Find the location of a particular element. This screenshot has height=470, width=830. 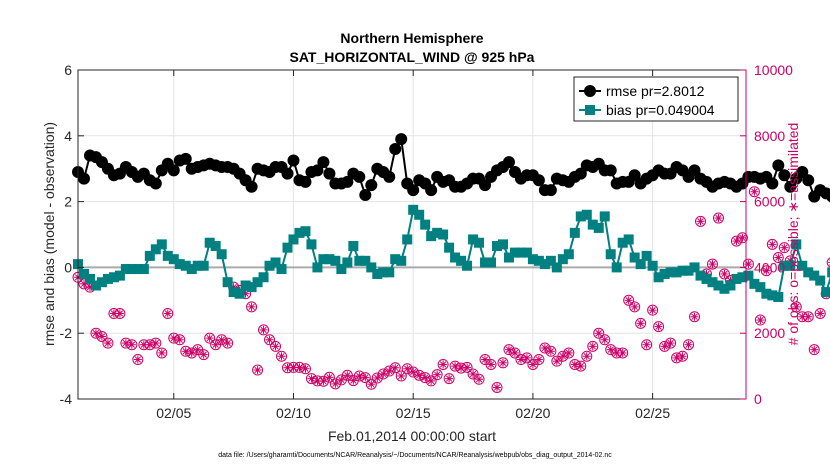

y-tick-label-right: 4000 is located at coordinates (769, 267).